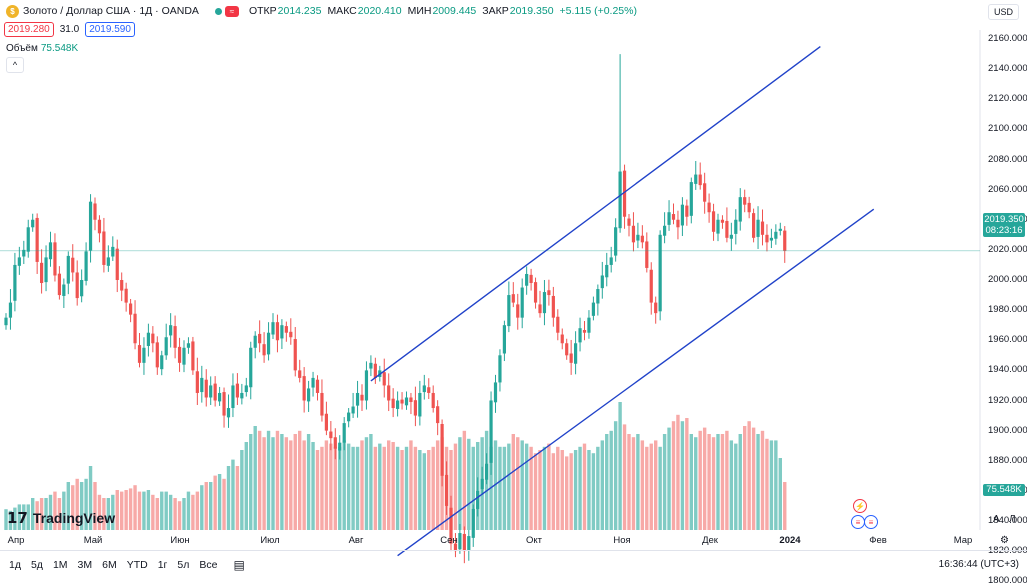 Image resolution: width=1027 pixels, height=586 pixels. What do you see at coordinates (74, 518) in the screenshot?
I see `tradingview-logo-text: TradingView` at bounding box center [74, 518].